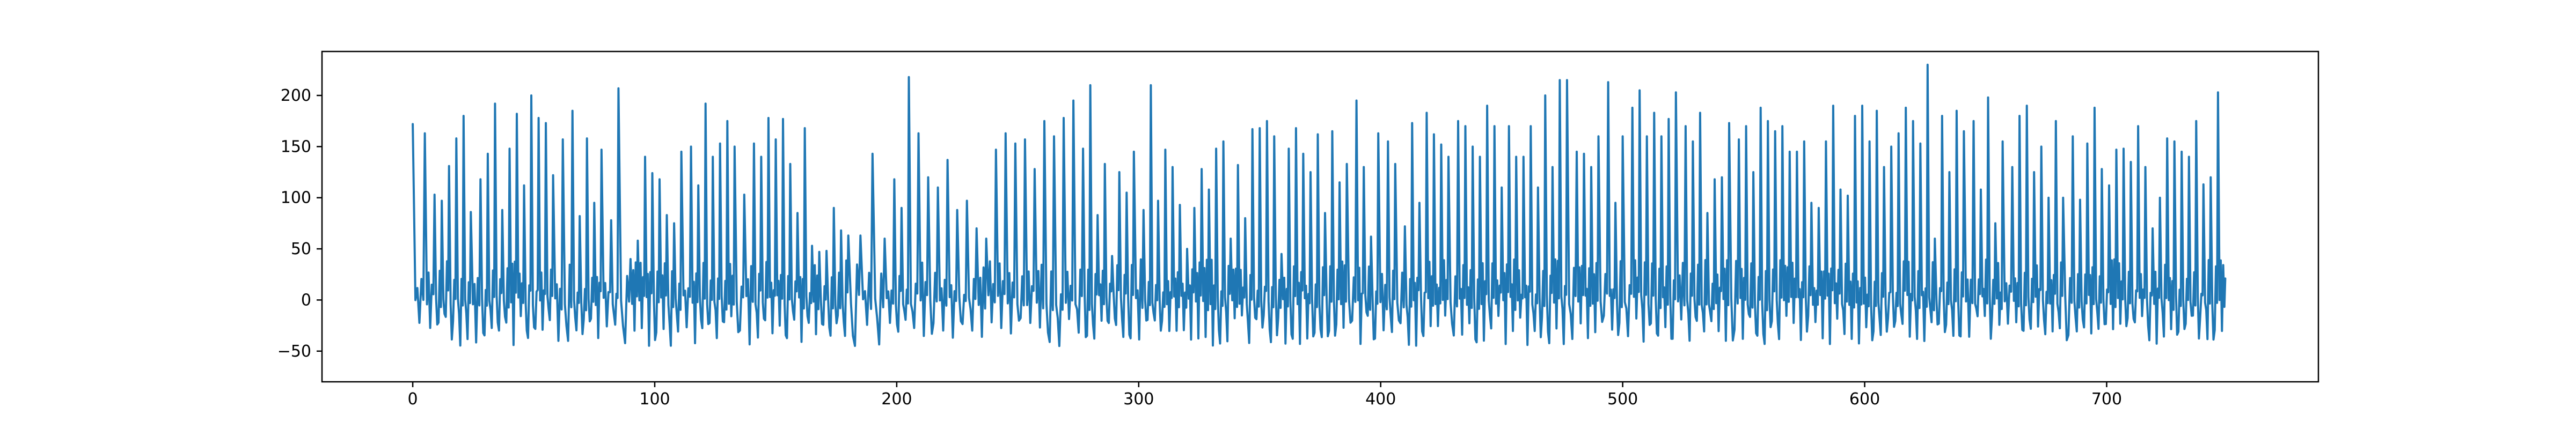  Describe the element at coordinates (306, 300) in the screenshot. I see `y-tick-label: 0` at that location.